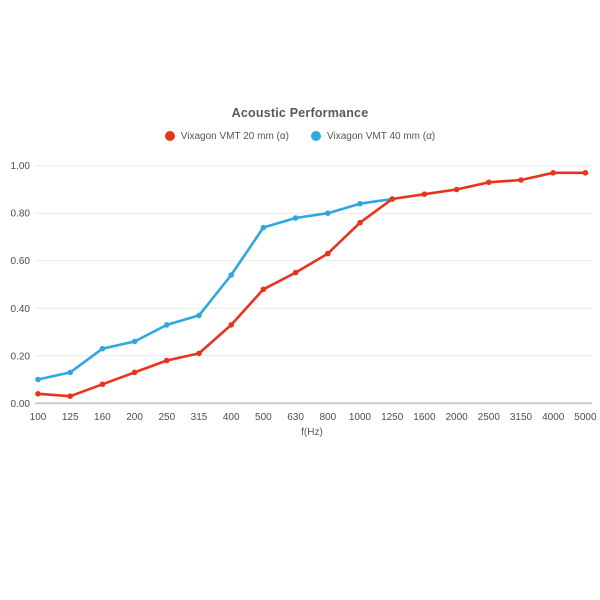 This screenshot has height=600, width=600. What do you see at coordinates (70, 417) in the screenshot?
I see `x-axis-tick-label: 125` at bounding box center [70, 417].